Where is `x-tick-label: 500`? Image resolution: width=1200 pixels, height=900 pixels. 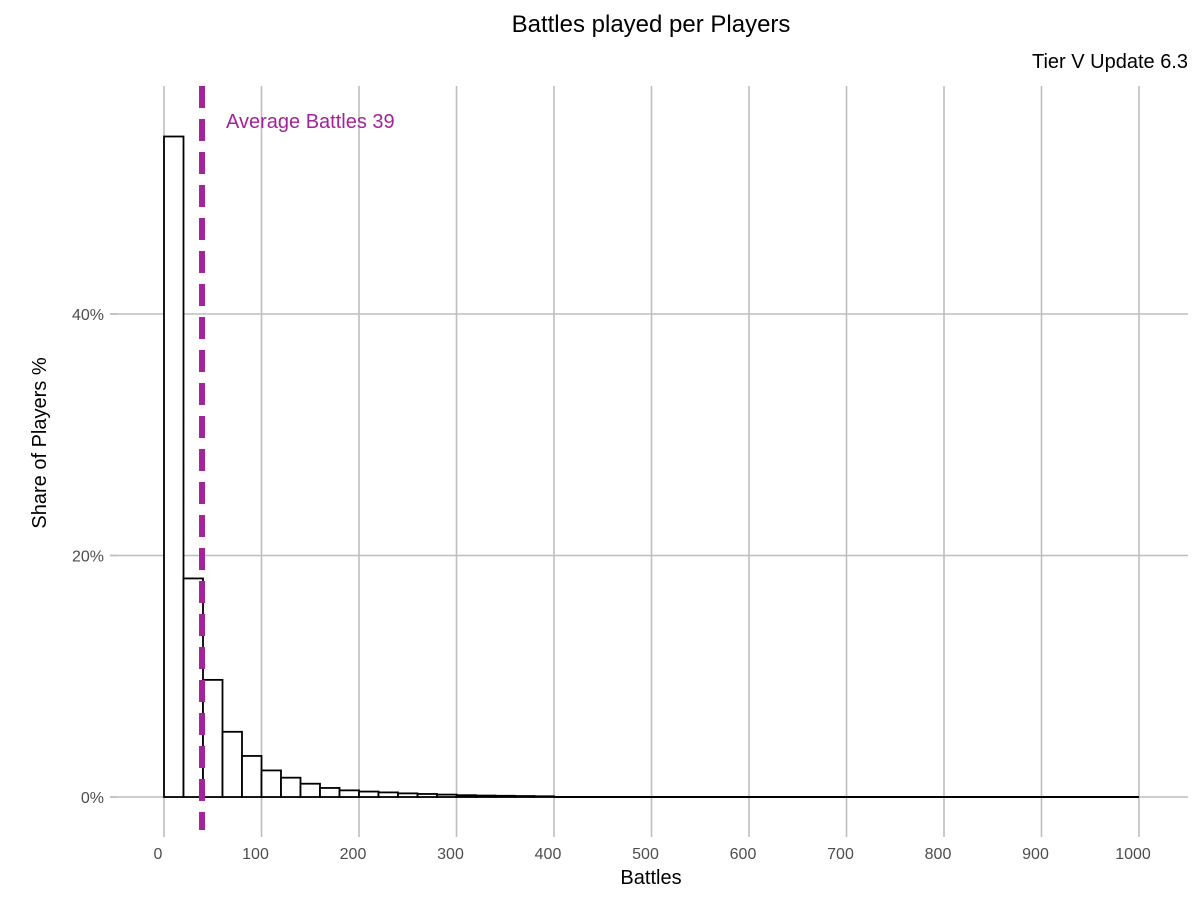 x-tick-label: 500 is located at coordinates (645, 854).